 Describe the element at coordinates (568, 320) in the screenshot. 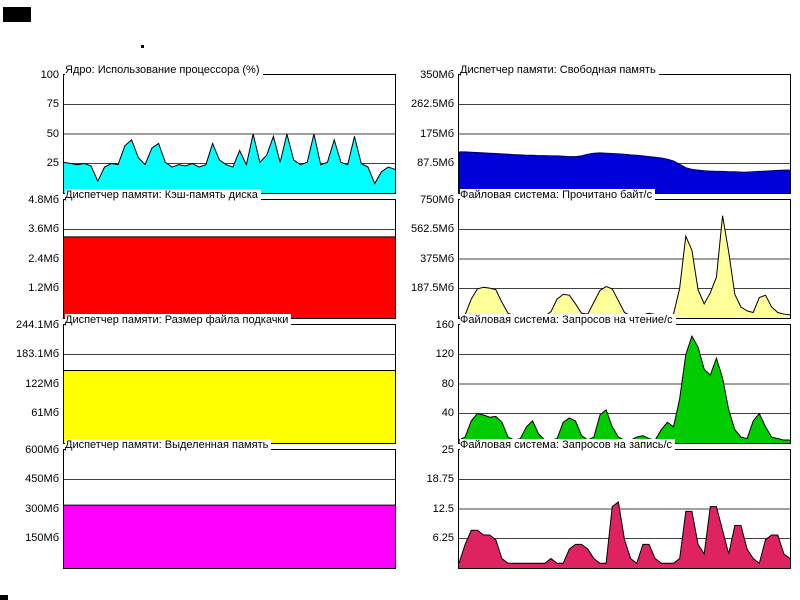

I see `chart-title: Файловая система: Запросов на чтение/с` at that location.